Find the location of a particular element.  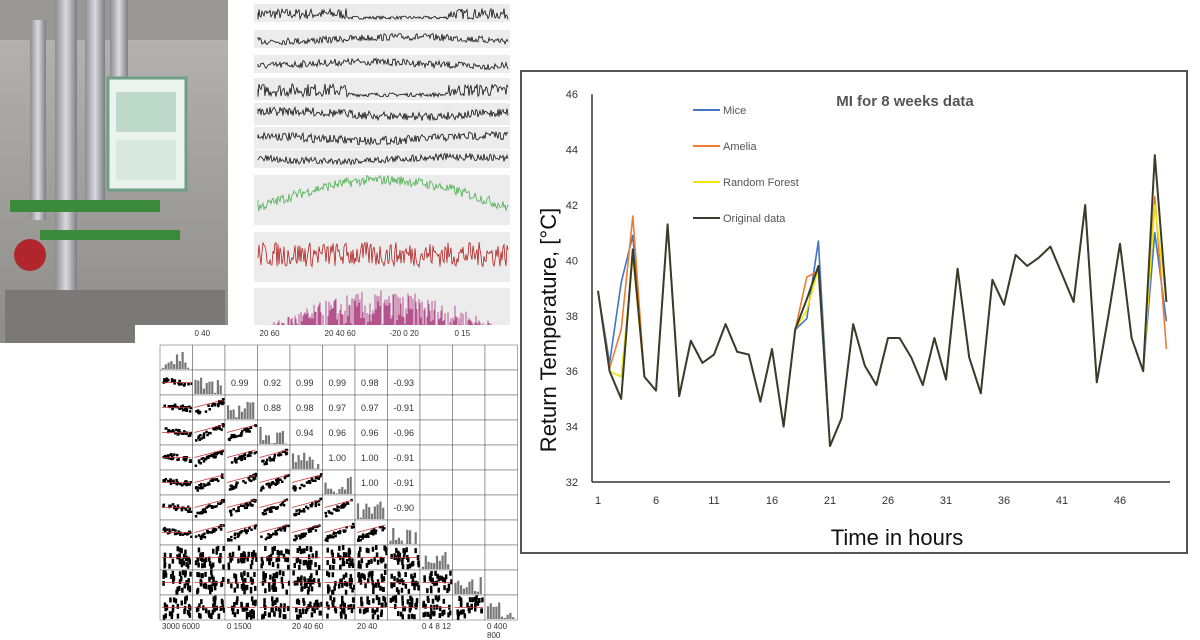

y-tick-label: 32 is located at coordinates (572, 483).